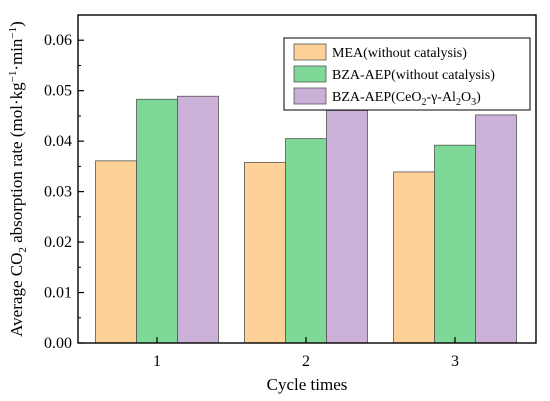 This screenshot has height=401, width=550. What do you see at coordinates (406, 99) in the screenshot?
I see `legend-label-bza-aep-catalyst: BZA-AEP(CeO2-γ-Al2O3)` at bounding box center [406, 99].